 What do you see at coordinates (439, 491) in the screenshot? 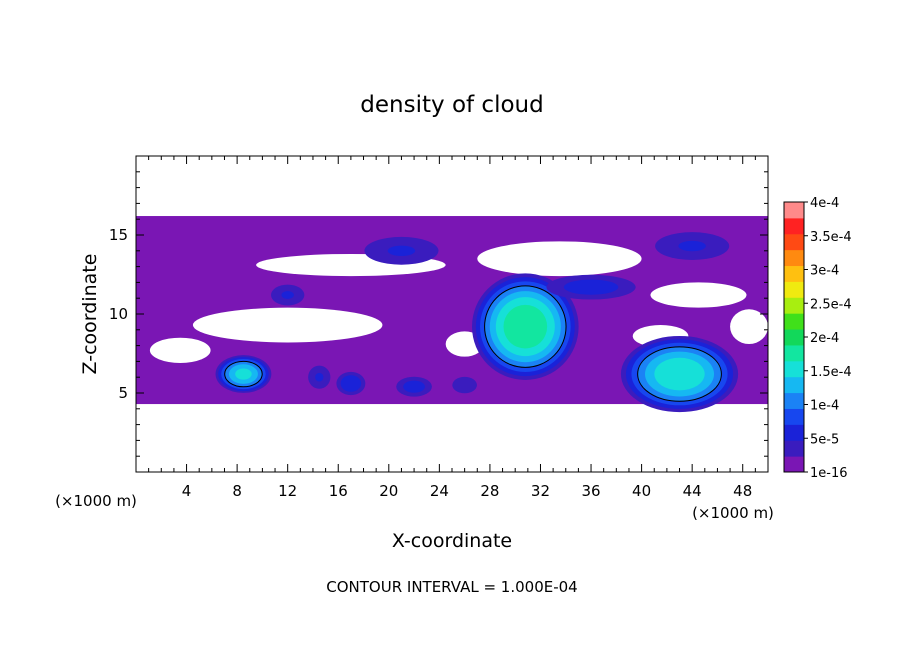
I see `x-tick-label: 24` at bounding box center [439, 491].